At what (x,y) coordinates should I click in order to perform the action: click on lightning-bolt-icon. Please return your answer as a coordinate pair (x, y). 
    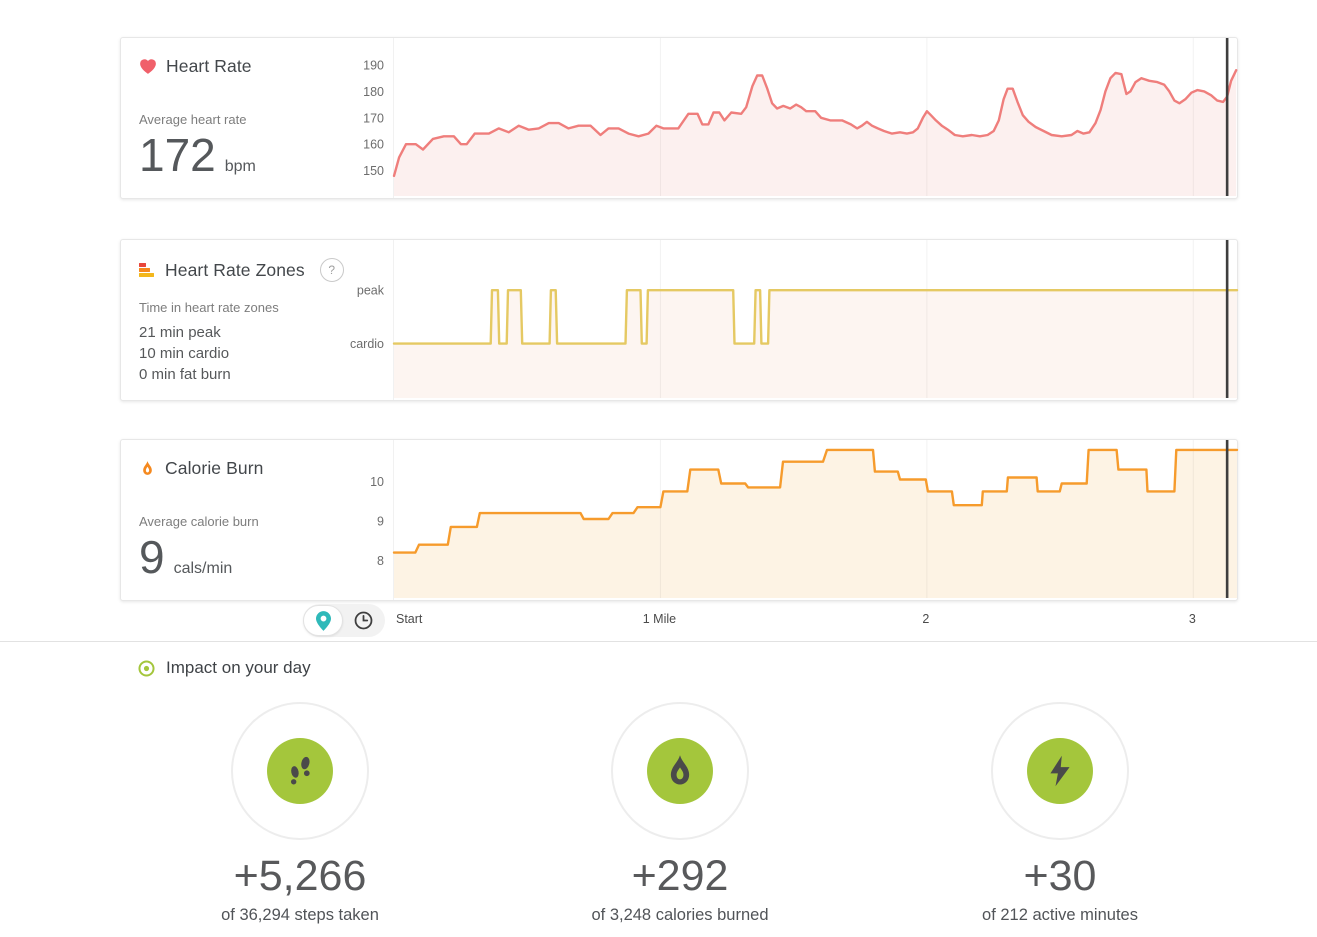
    Looking at the image, I should click on (1060, 771).